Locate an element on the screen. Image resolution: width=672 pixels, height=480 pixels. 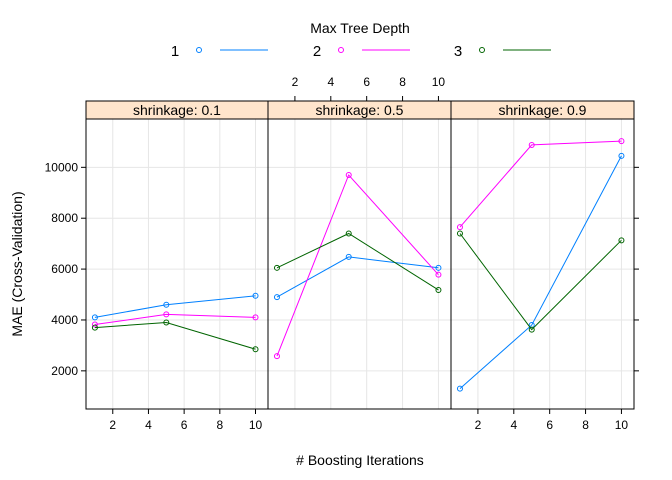
panel-strip-label: shrinkage: 0.1 is located at coordinates (177, 110).